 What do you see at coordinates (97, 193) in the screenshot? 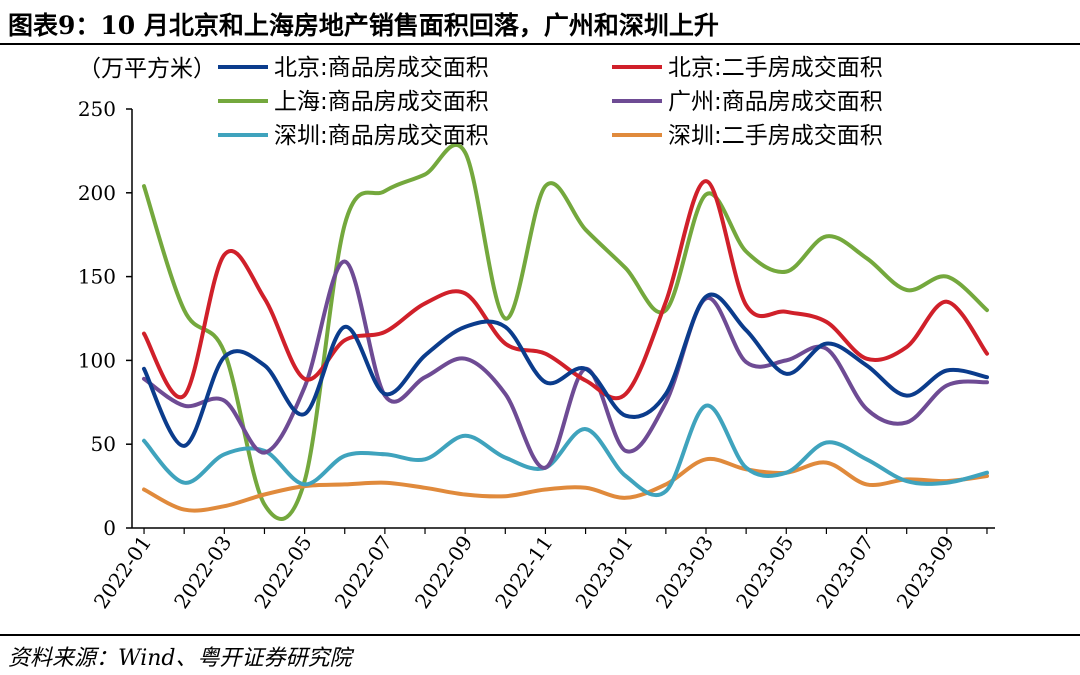
I see `y-tick-label: 200` at bounding box center [97, 193].